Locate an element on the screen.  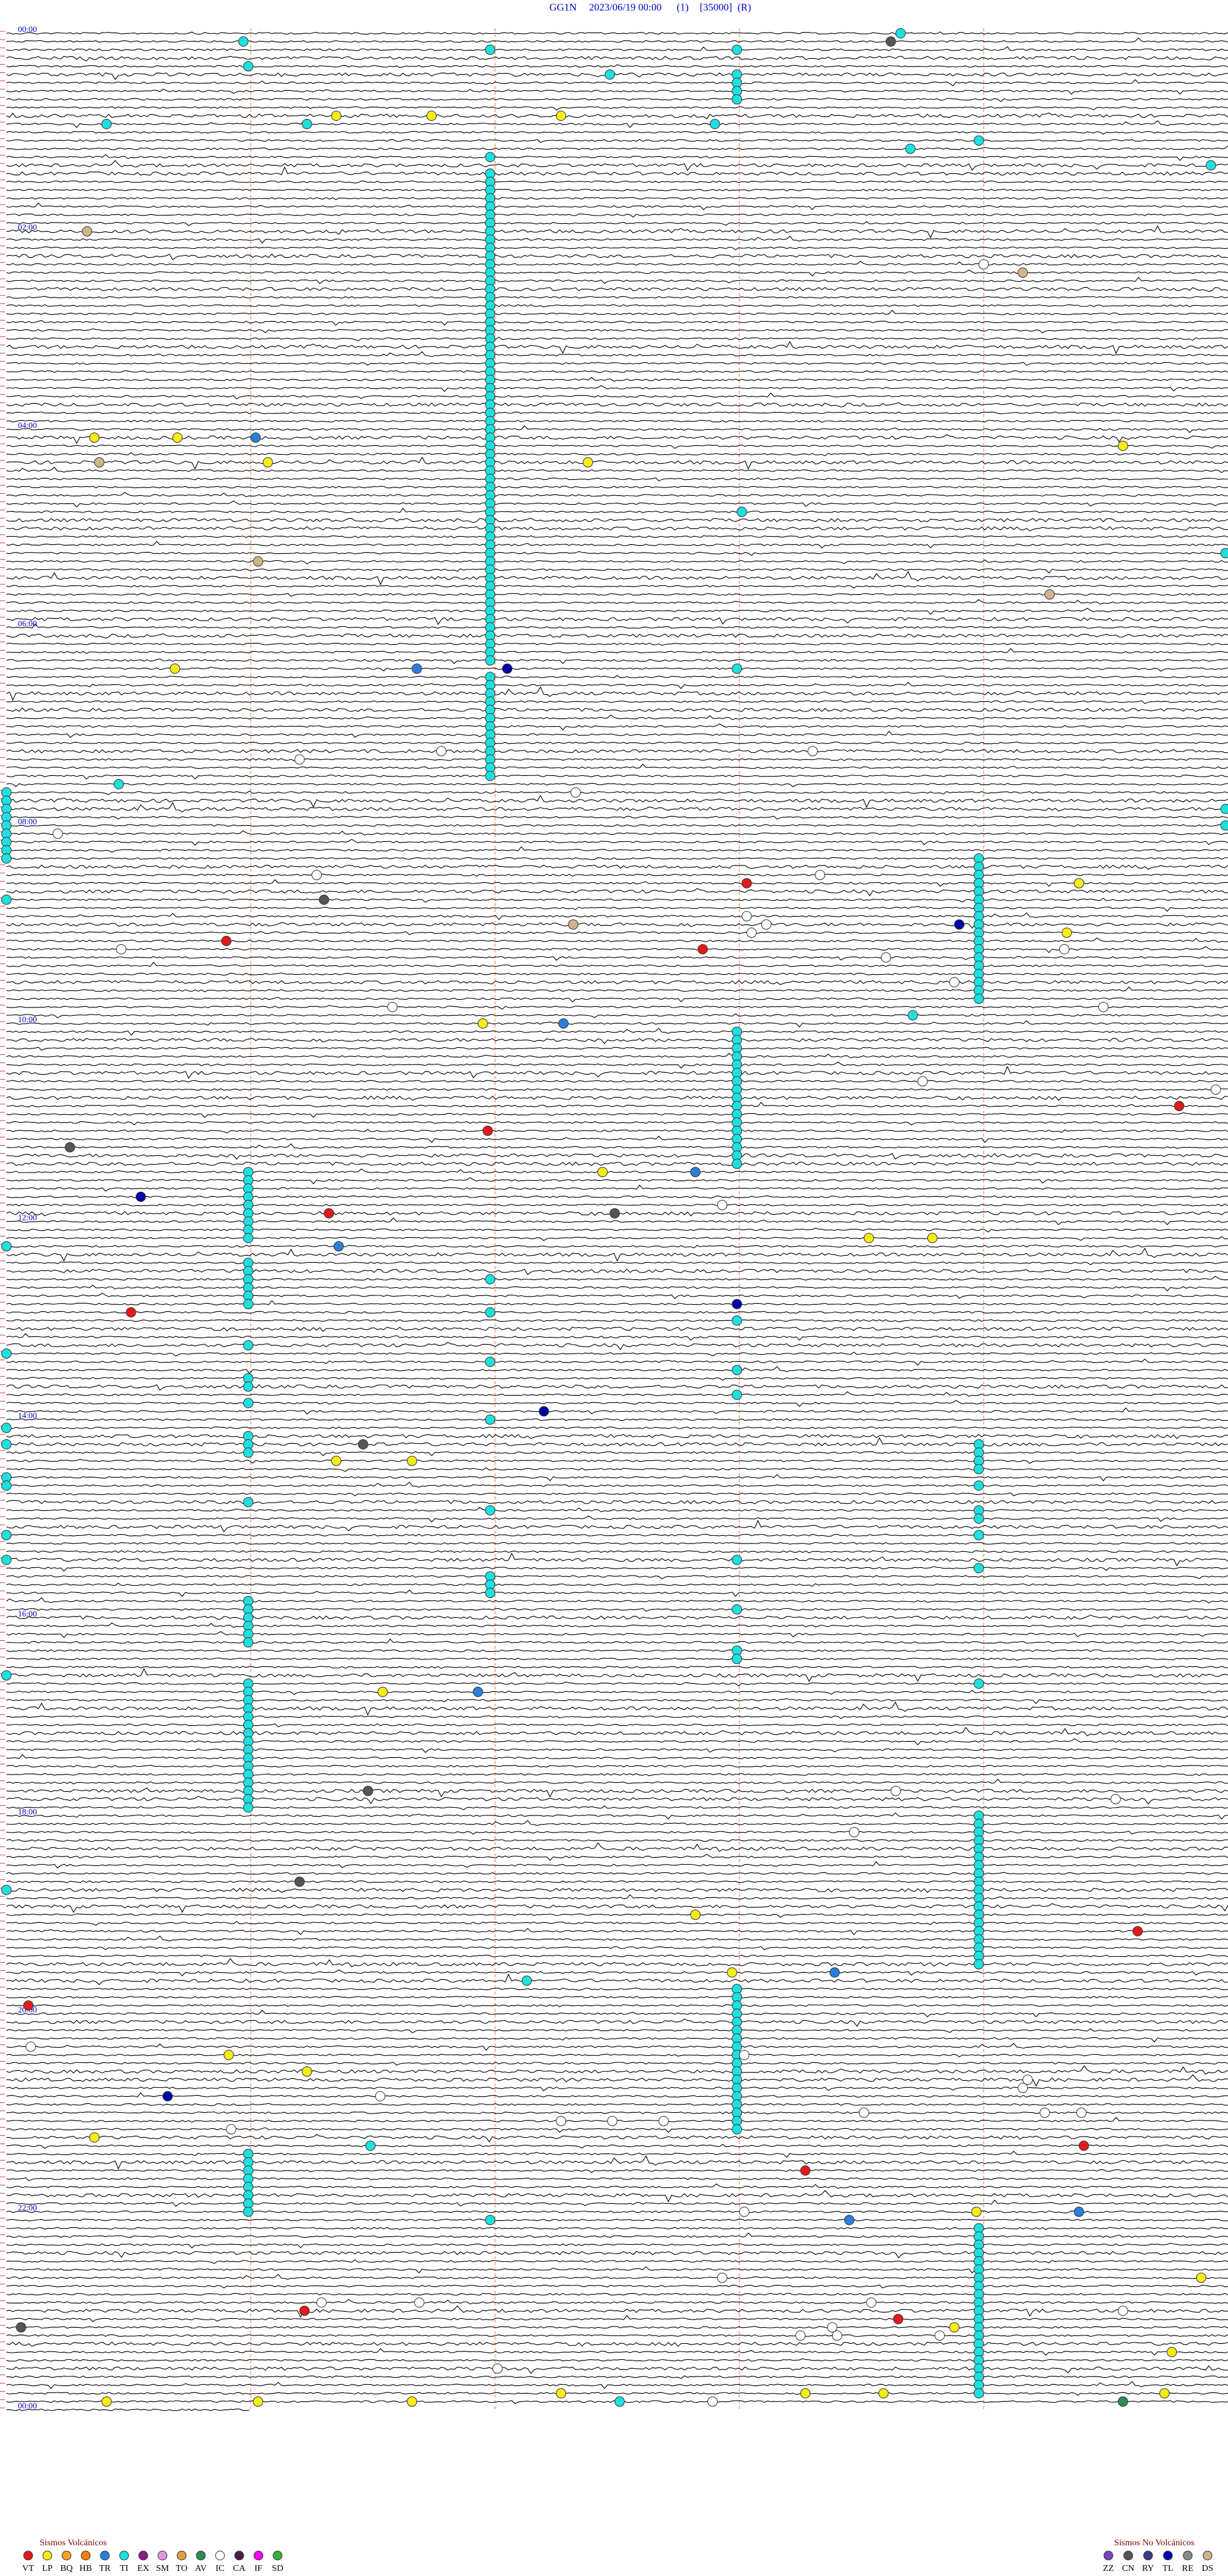
legend-label: HB is located at coordinates (85, 2568).